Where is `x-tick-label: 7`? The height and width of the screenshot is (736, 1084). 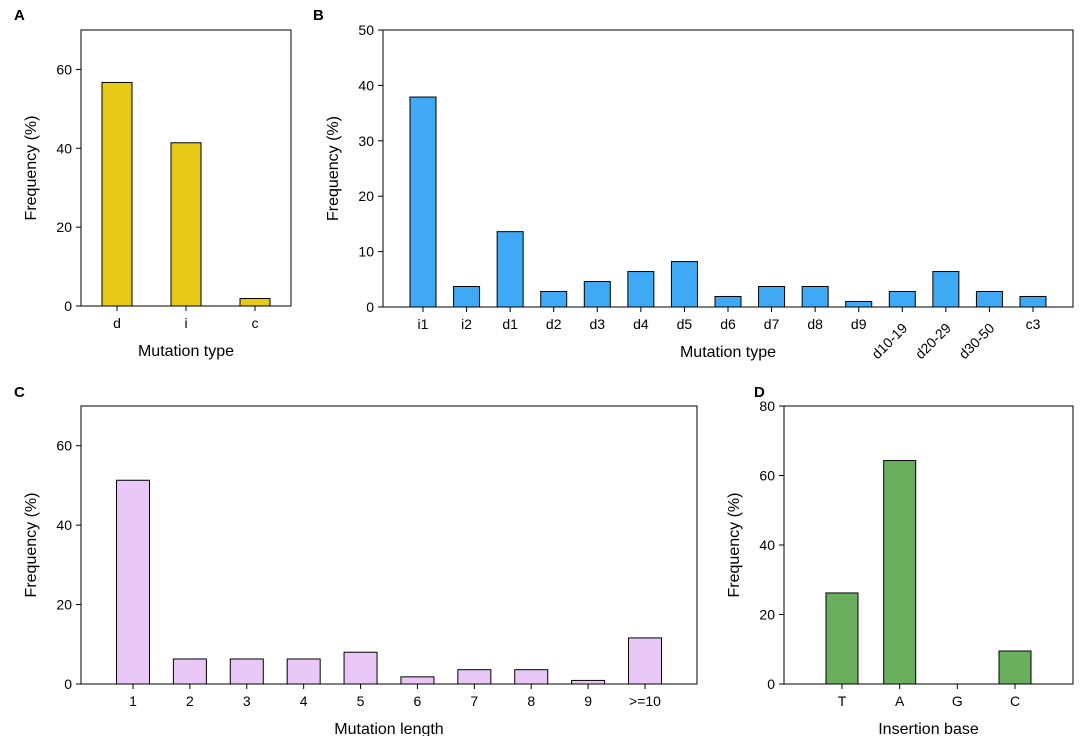 x-tick-label: 7 is located at coordinates (474, 701).